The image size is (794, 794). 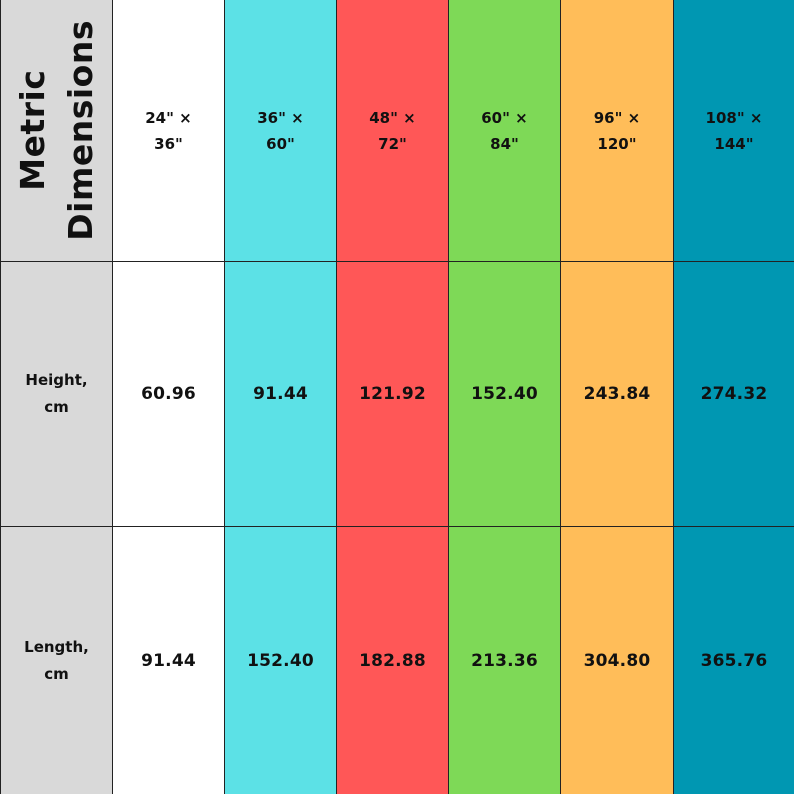 I want to click on size-header-cell: 108" × 144", so click(x=734, y=131).